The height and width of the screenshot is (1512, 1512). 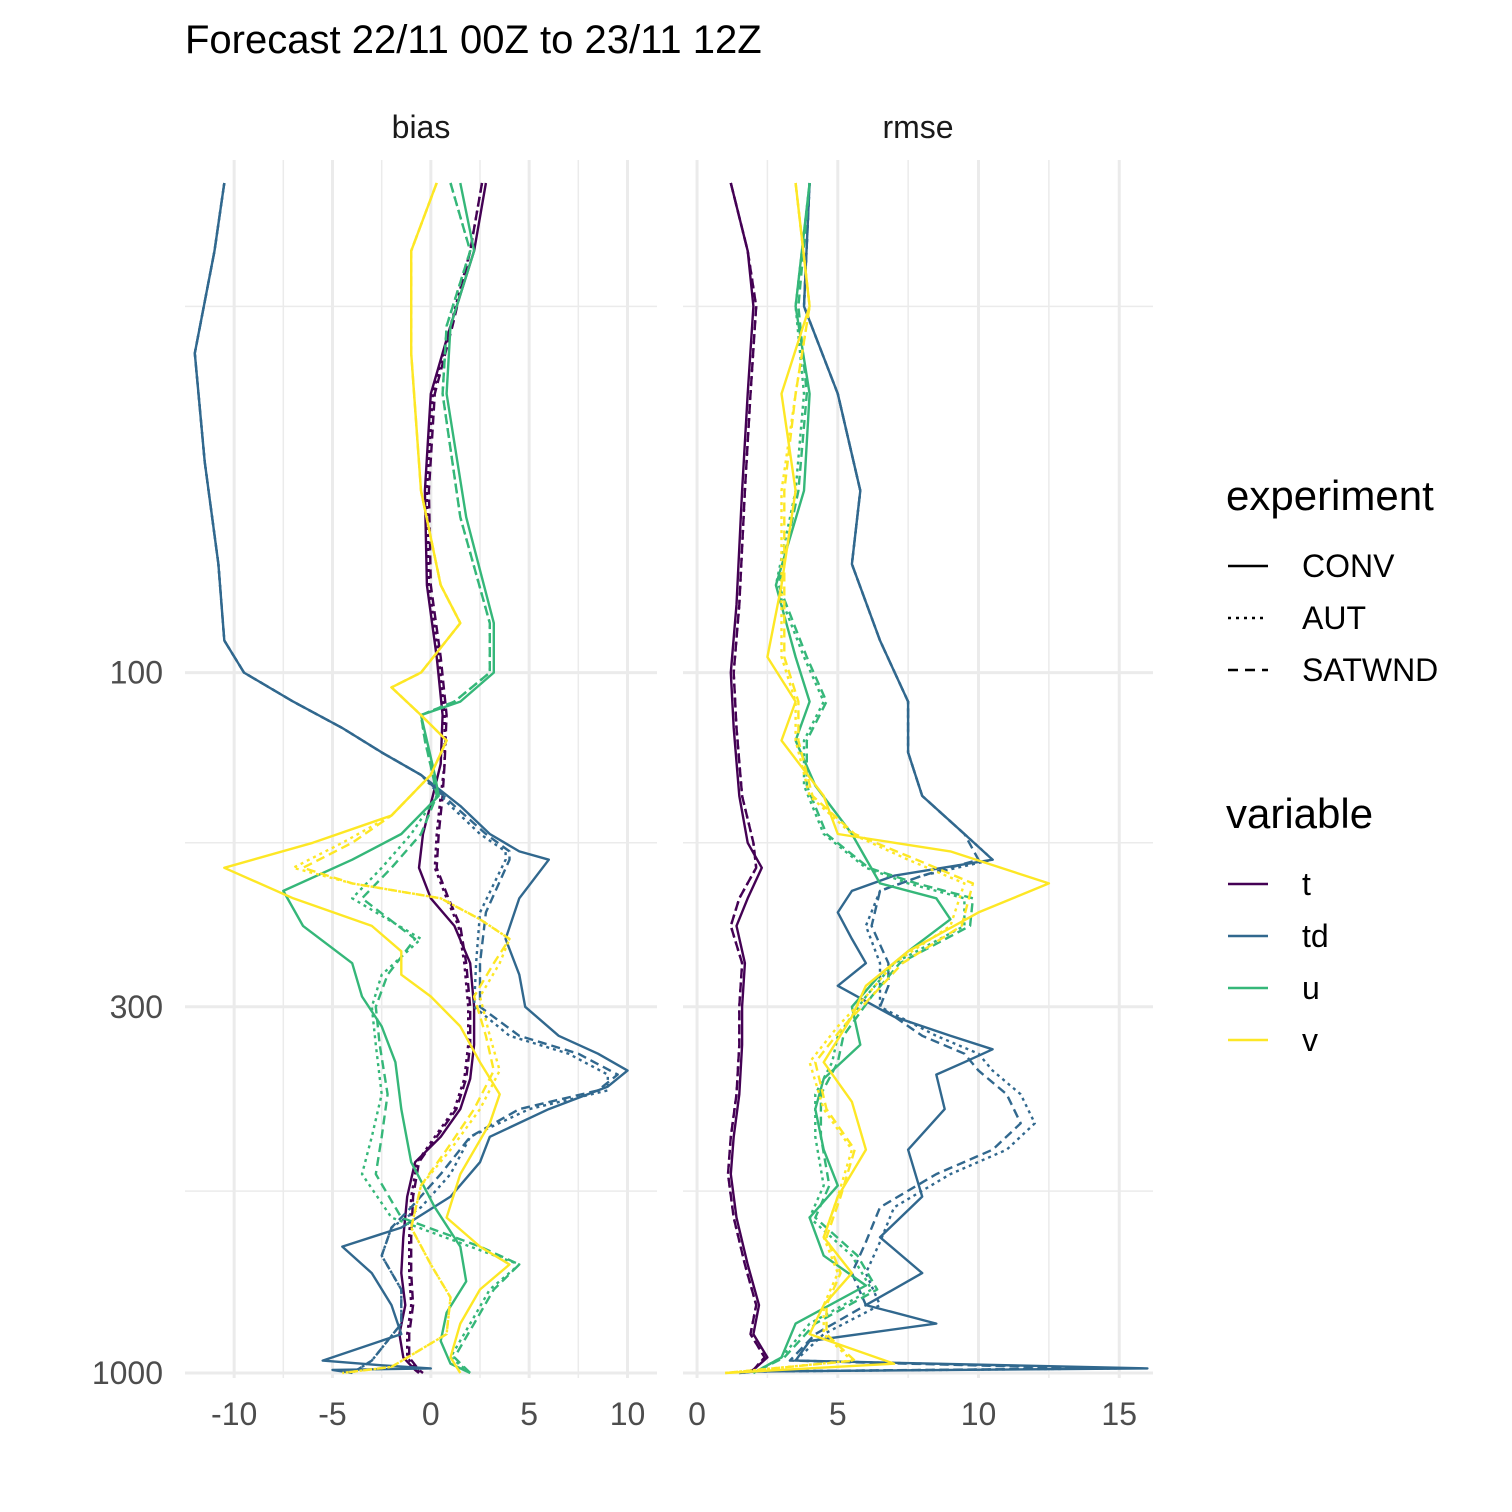 What do you see at coordinates (1299, 936) in the screenshot?
I see `legend-item-td: td` at bounding box center [1299, 936].